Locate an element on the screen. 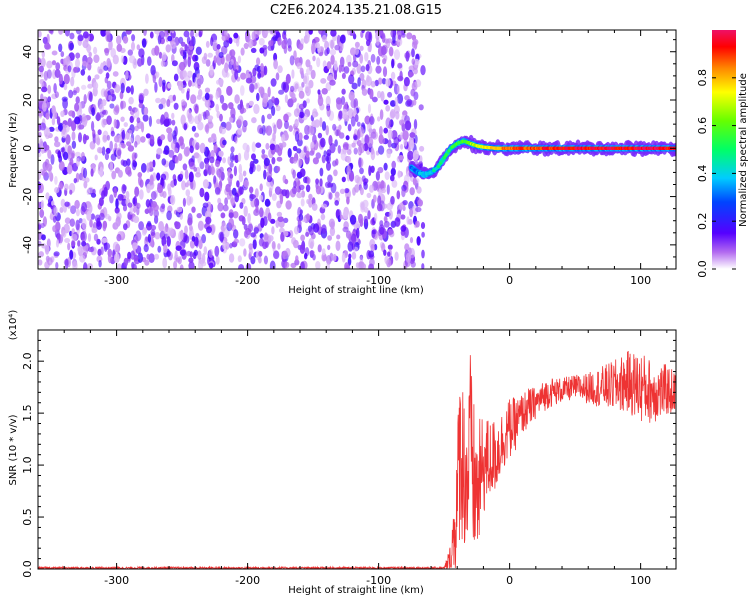 Image resolution: width=750 pixels, height=600 pixels. y-tick-label: 0.5 is located at coordinates (27, 517).